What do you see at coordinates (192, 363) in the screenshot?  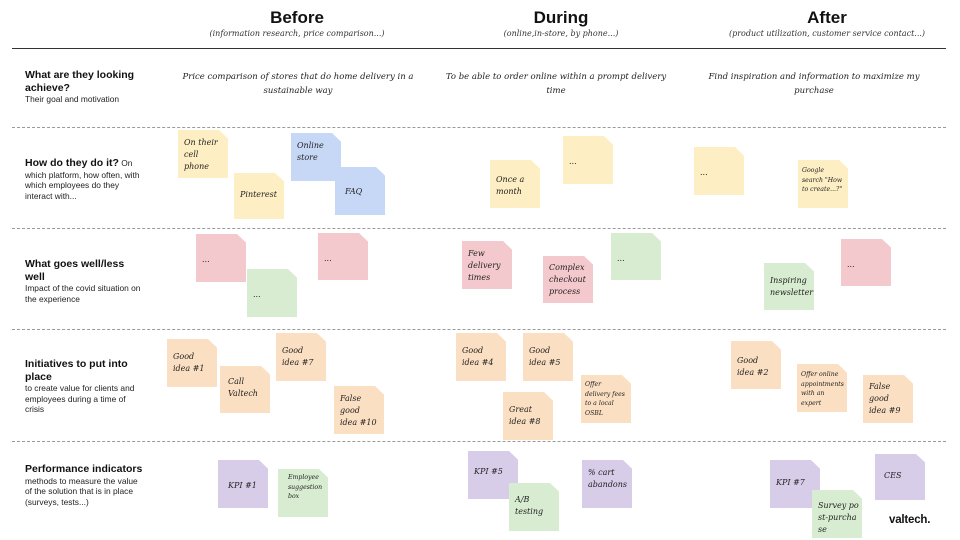 I see `sticky-note: Good idea #1` at bounding box center [192, 363].